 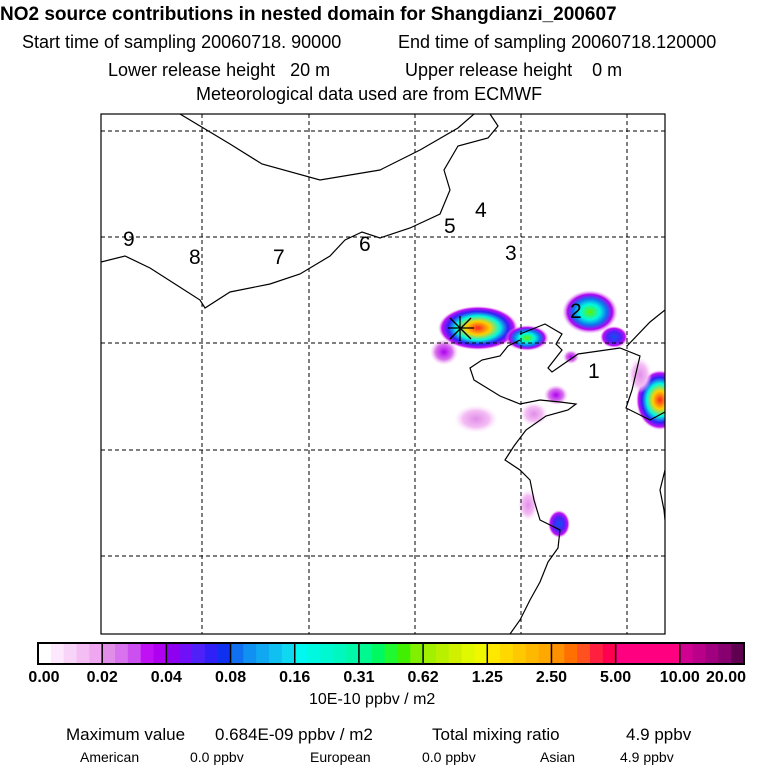 What do you see at coordinates (44, 677) in the screenshot?
I see `colorbar-tick-label: 0.00` at bounding box center [44, 677].